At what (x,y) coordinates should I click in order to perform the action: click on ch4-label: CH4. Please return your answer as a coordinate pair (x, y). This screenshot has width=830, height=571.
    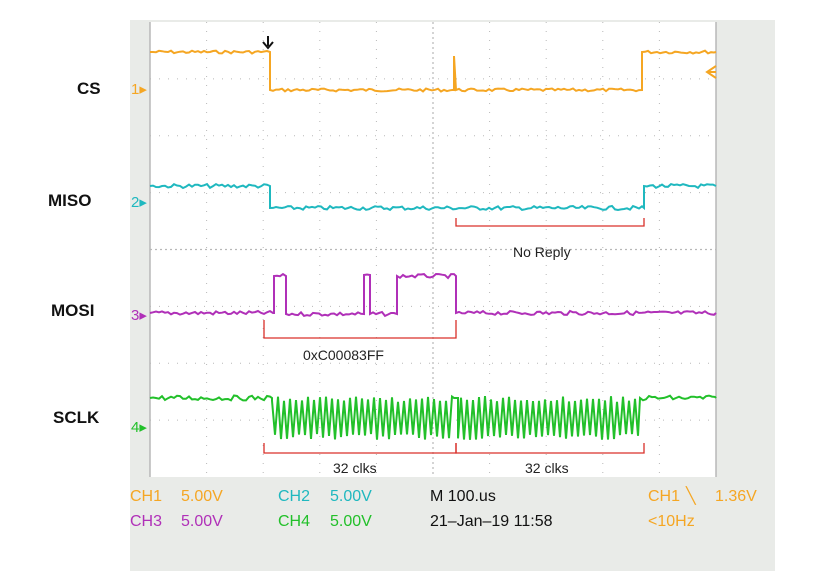
    Looking at the image, I should click on (294, 521).